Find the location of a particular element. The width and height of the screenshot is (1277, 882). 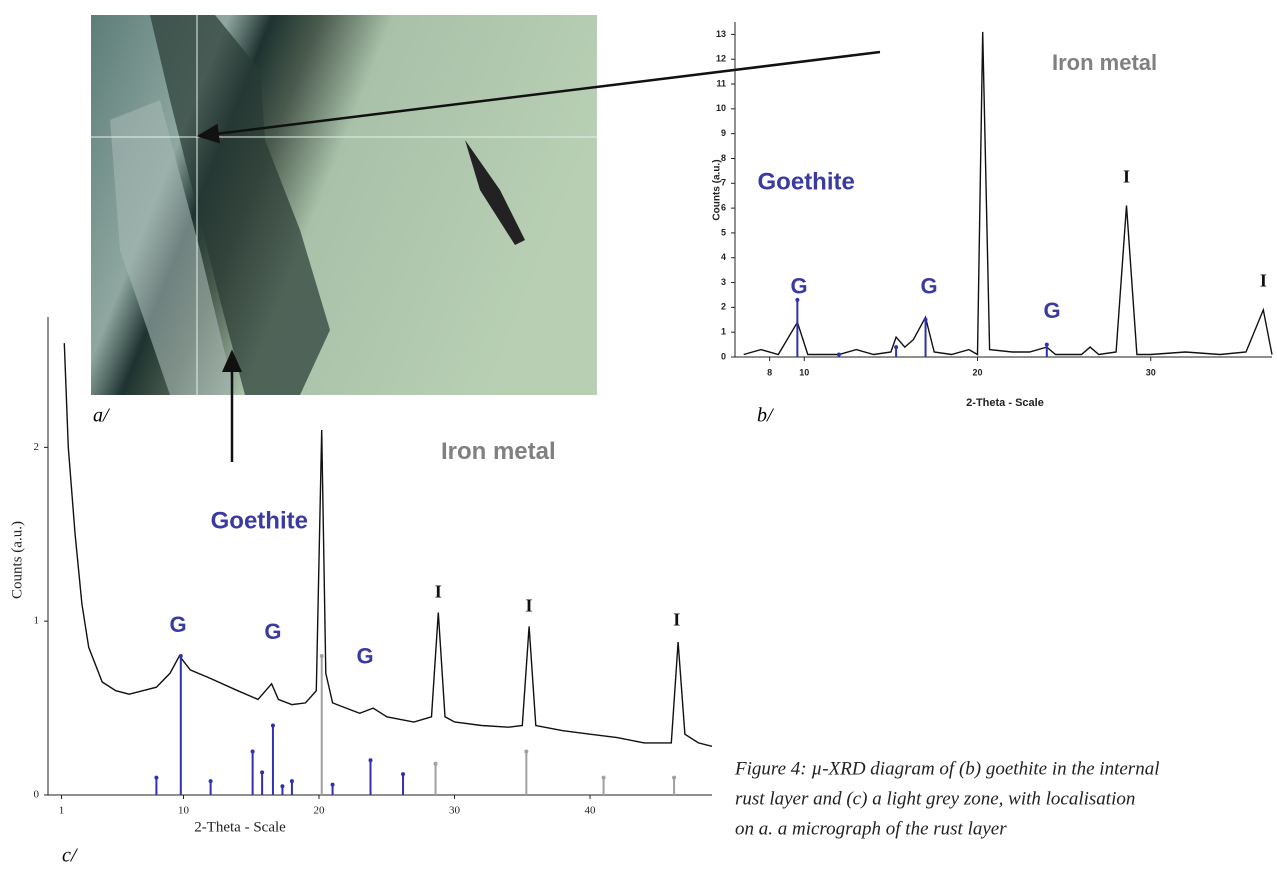

y-tick-label: 10 is located at coordinates (721, 108).